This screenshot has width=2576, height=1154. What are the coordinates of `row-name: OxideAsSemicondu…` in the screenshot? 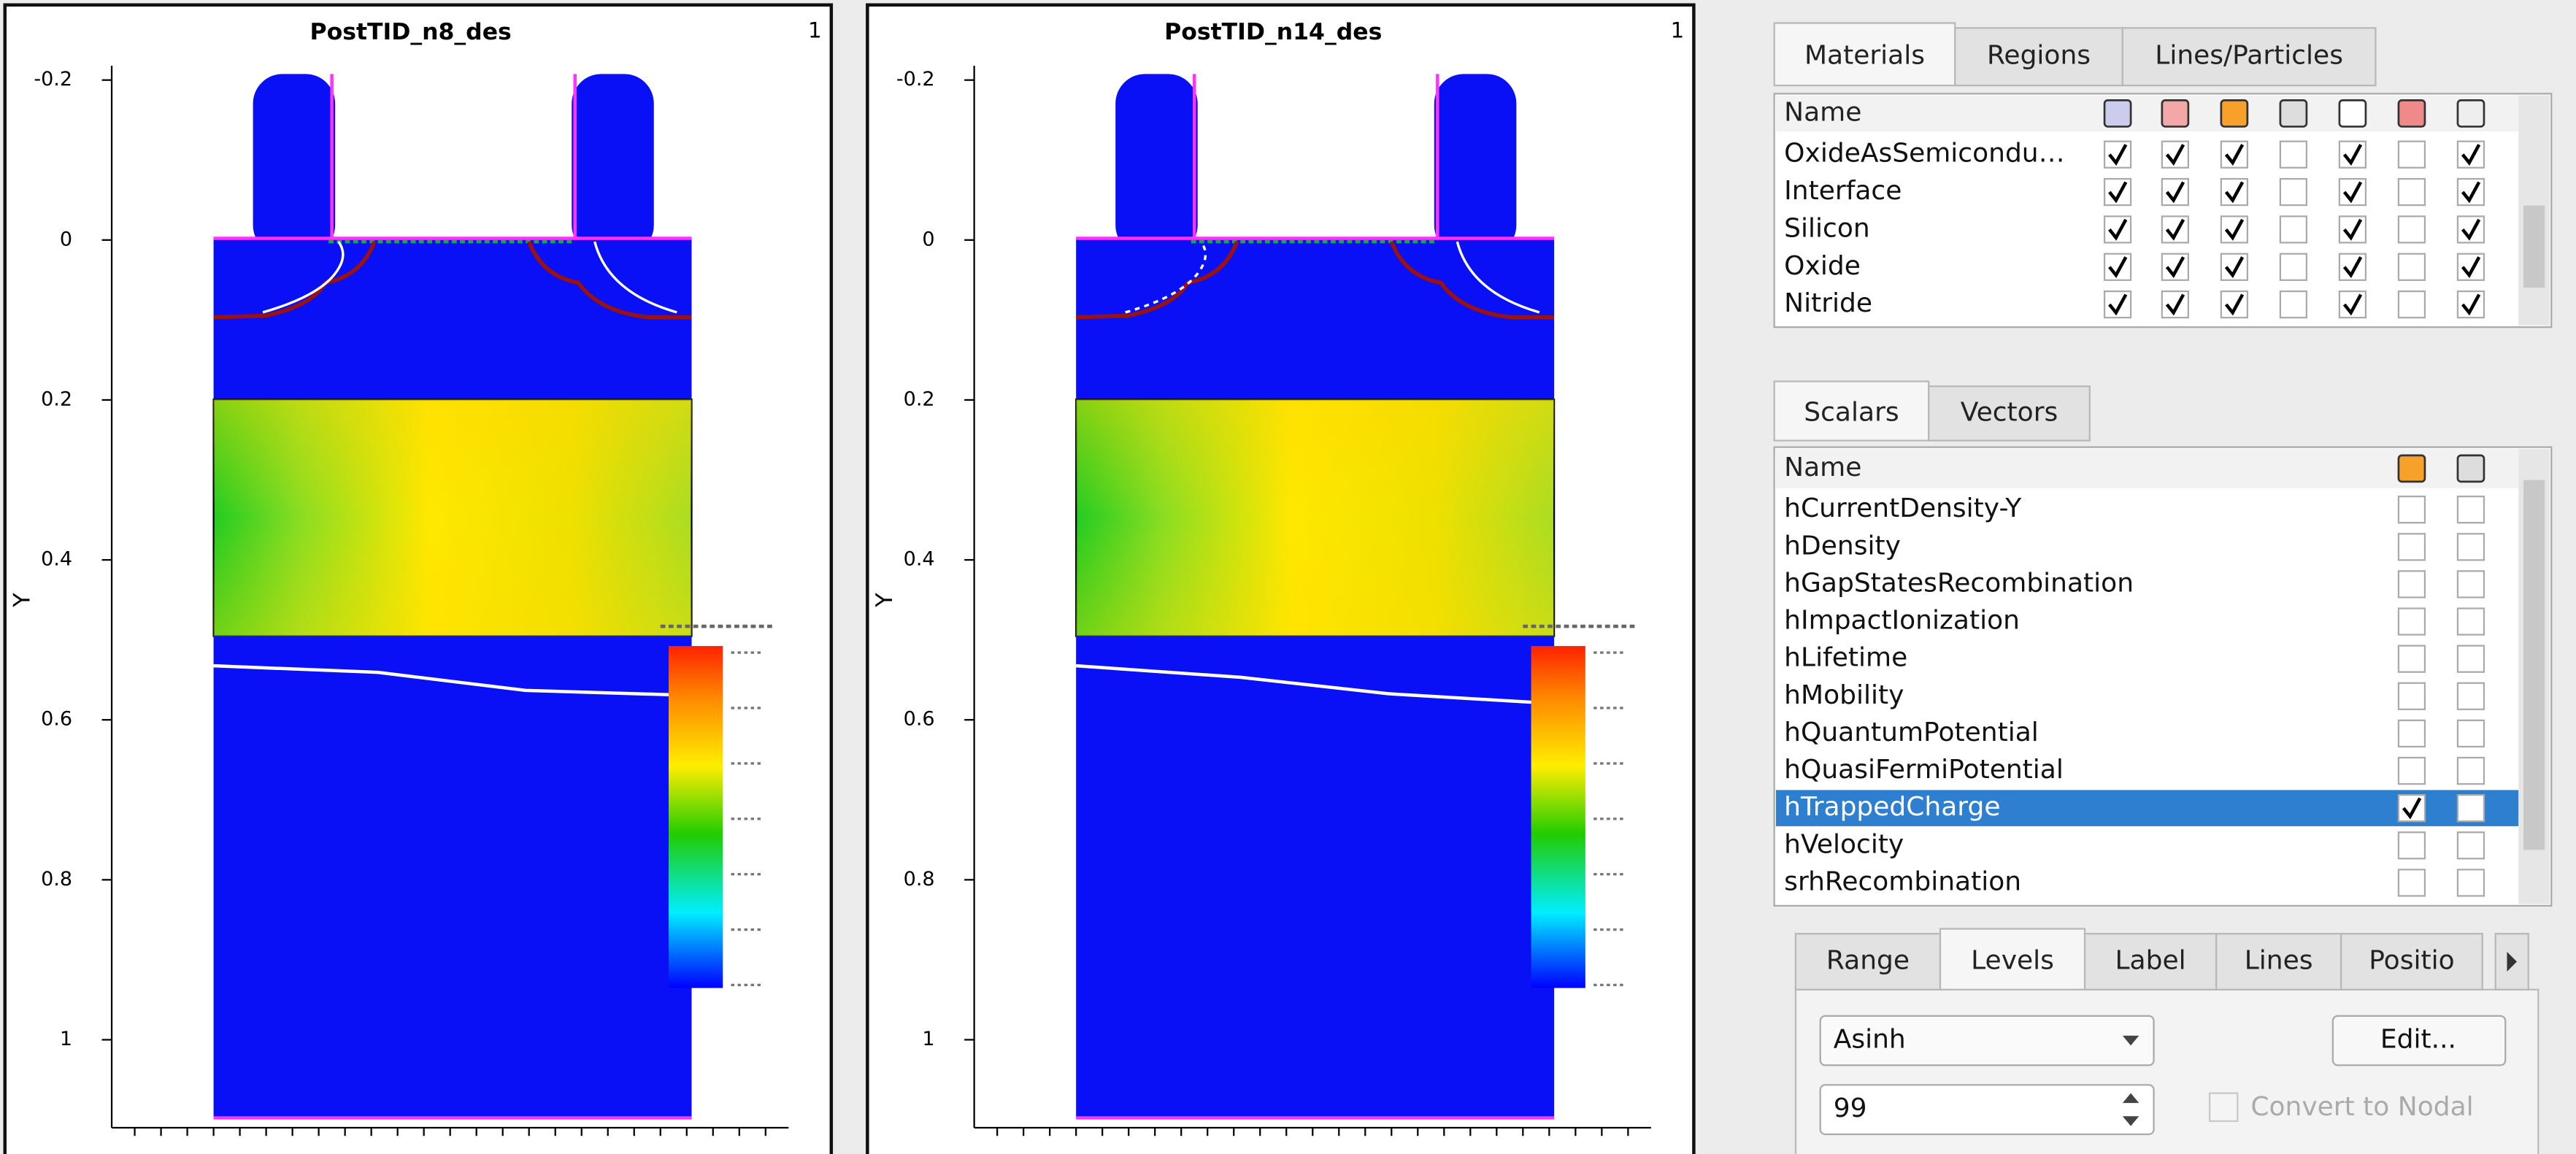 It's located at (1924, 154).